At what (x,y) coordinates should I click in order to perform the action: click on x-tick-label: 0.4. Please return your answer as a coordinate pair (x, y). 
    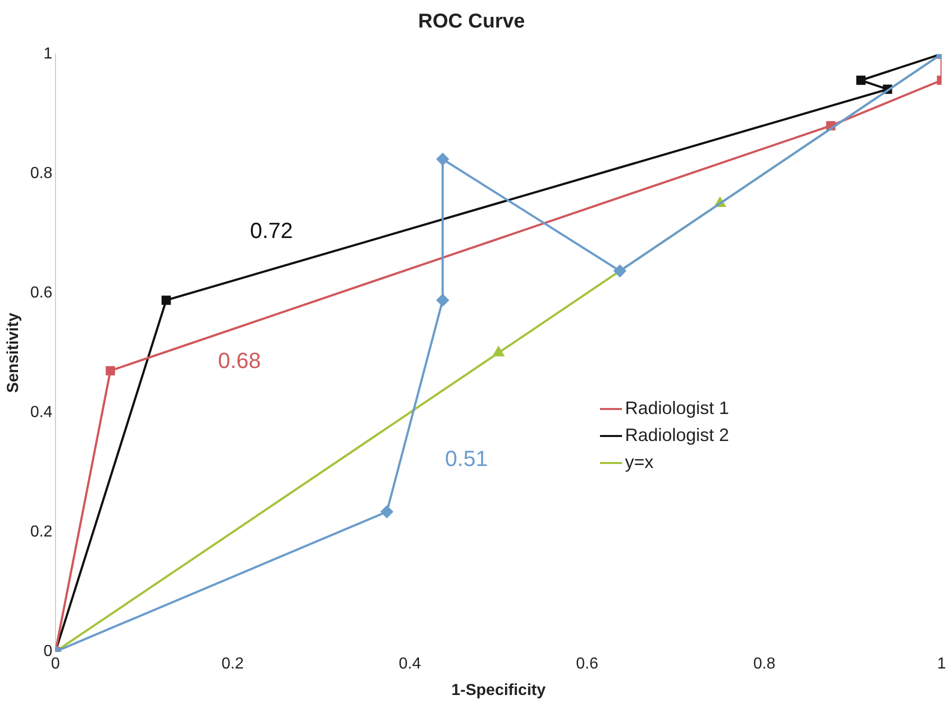
    Looking at the image, I should click on (410, 664).